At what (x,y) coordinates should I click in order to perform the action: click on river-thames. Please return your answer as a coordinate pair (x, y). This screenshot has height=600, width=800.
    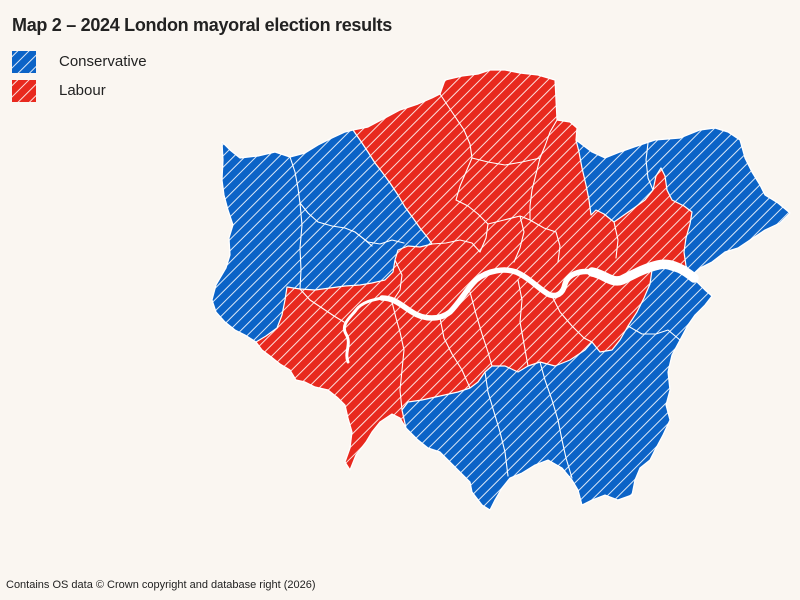
    Looking at the image, I should click on (520, 311).